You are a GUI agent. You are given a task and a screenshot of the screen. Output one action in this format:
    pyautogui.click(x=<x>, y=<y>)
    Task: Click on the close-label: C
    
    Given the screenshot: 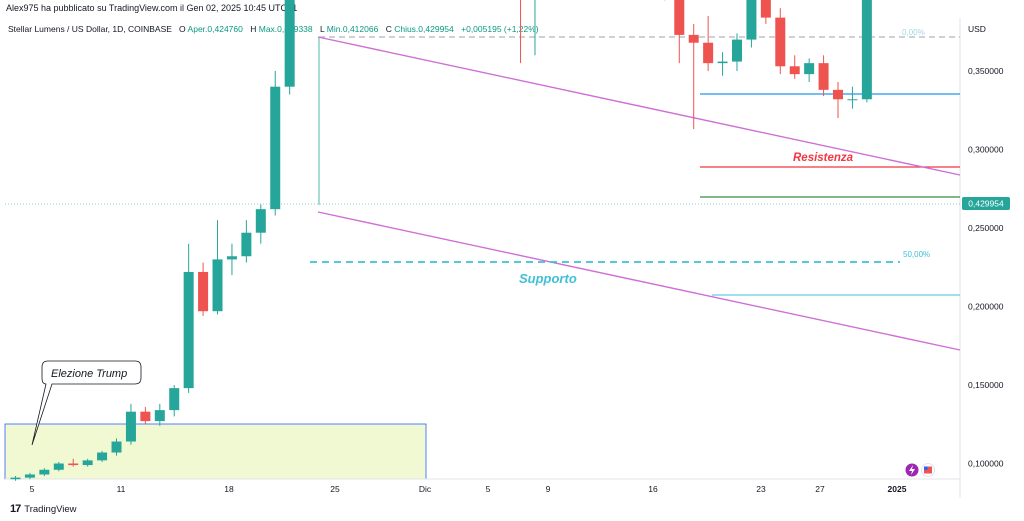 What is the action you would take?
    pyautogui.click(x=388, y=29)
    